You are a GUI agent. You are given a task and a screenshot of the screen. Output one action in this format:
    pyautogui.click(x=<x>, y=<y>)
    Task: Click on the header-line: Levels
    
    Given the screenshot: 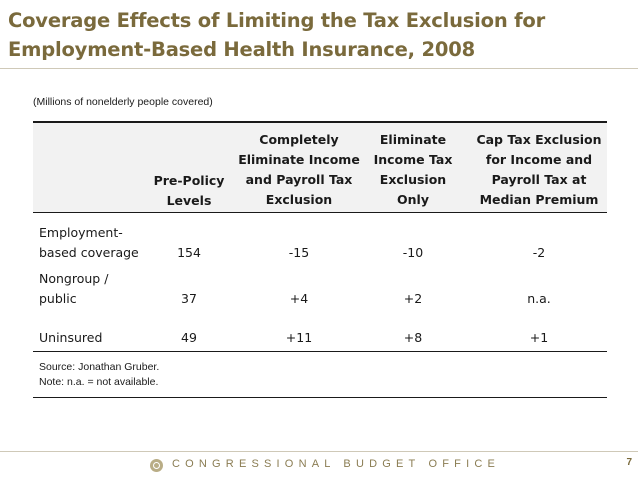 What is the action you would take?
    pyautogui.click(x=189, y=200)
    